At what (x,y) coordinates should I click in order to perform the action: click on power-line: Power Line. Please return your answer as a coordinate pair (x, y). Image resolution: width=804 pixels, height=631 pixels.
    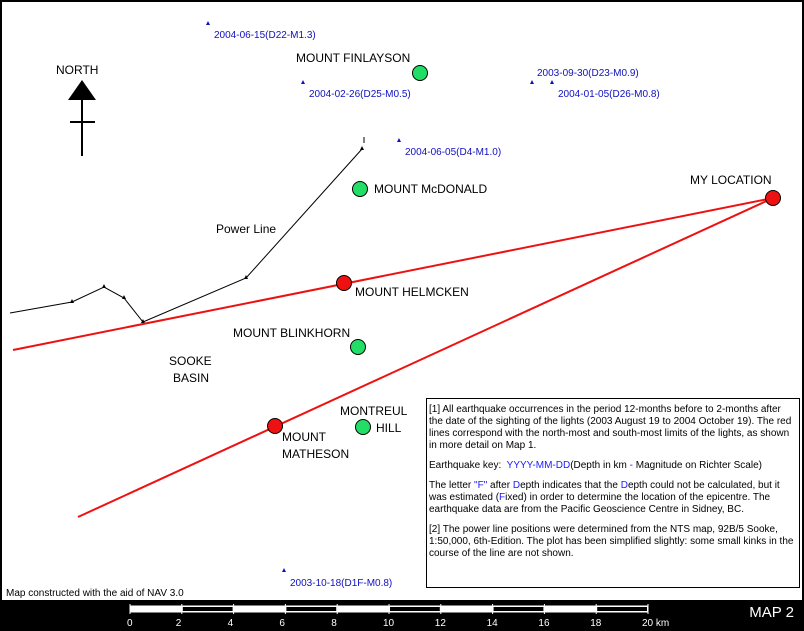
    Looking at the image, I should click on (187, 230).